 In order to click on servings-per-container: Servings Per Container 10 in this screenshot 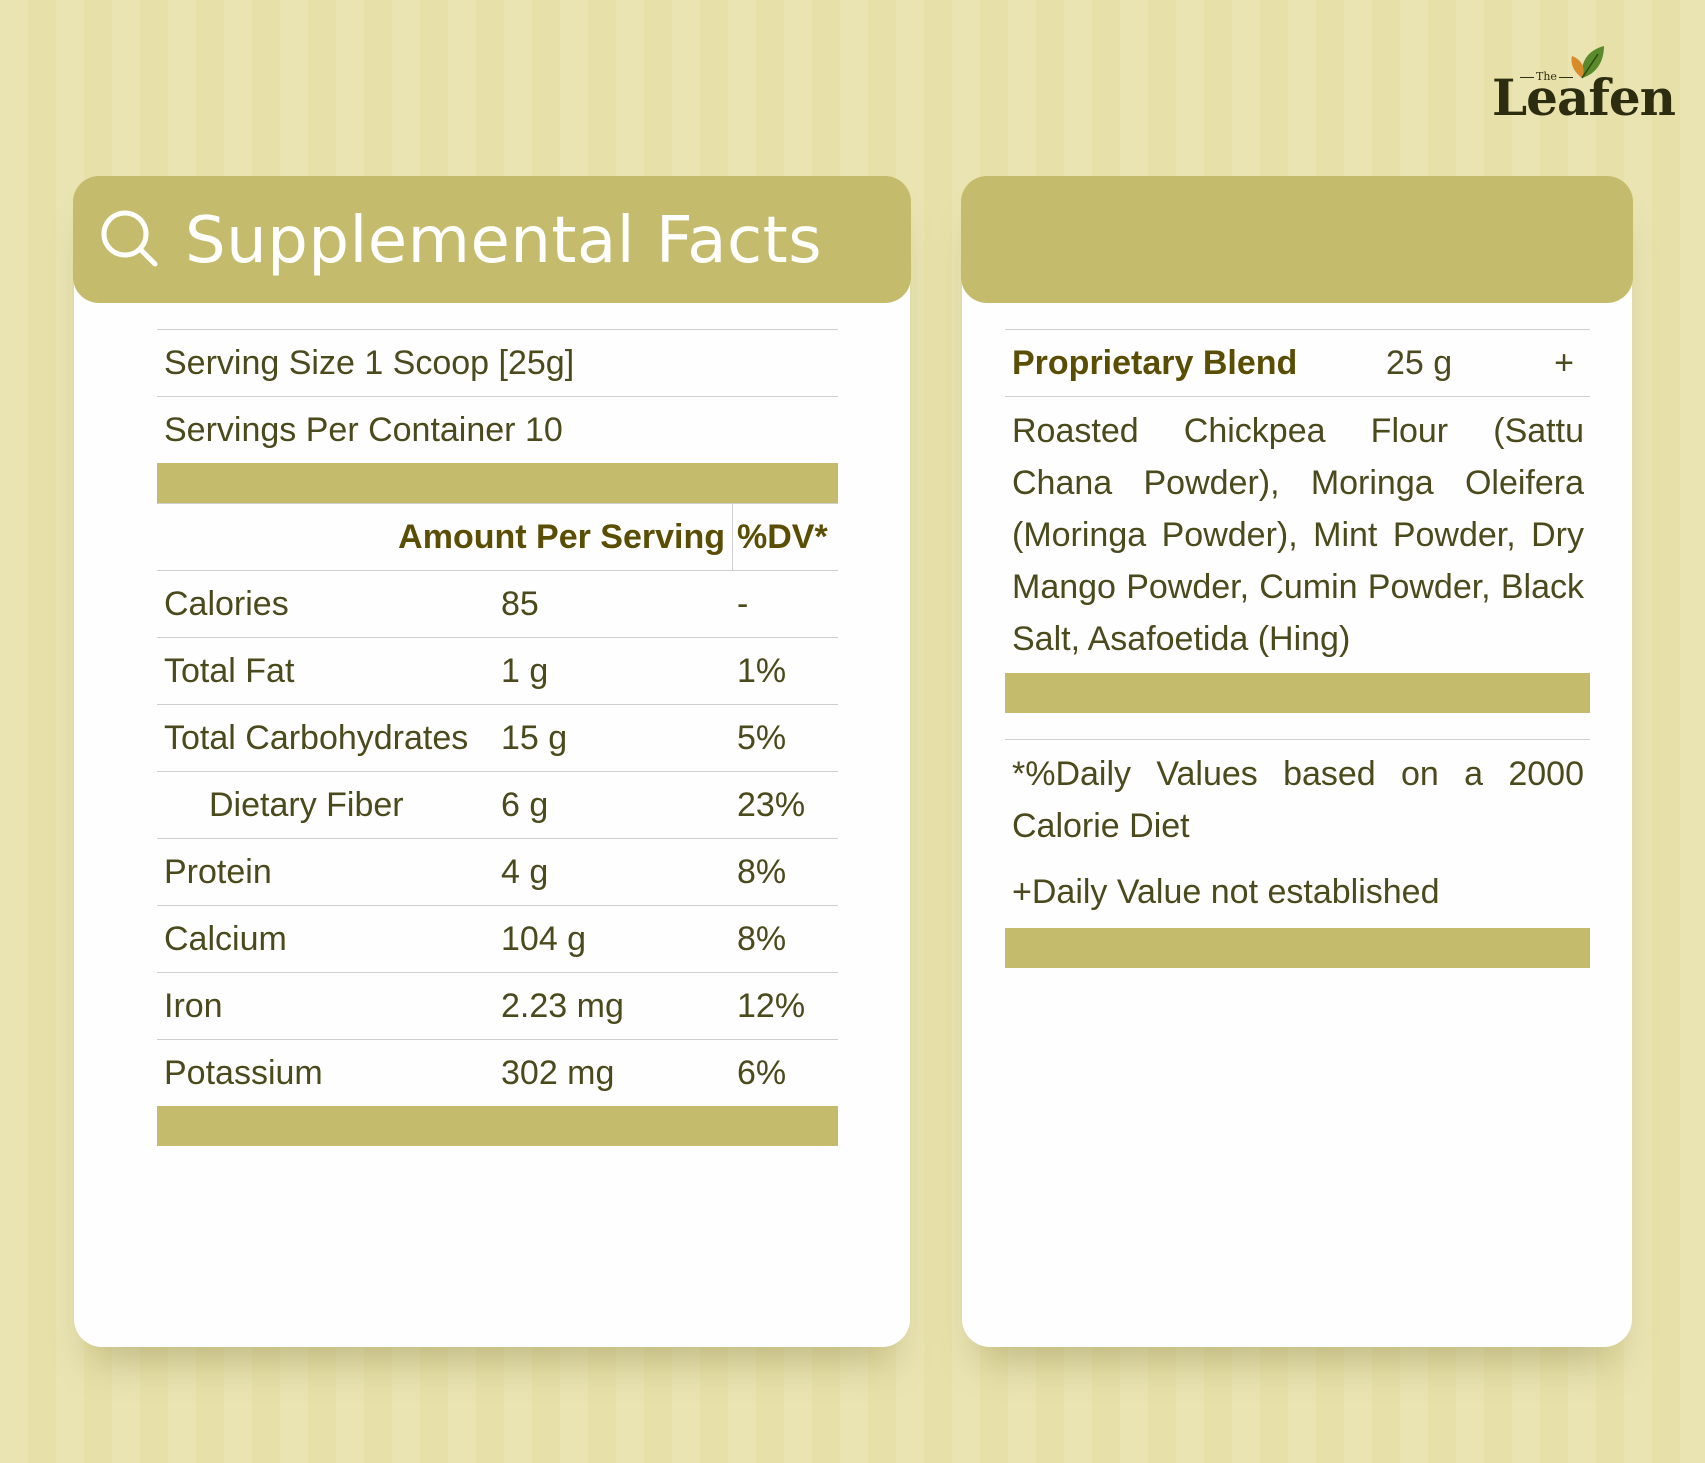, I will do `click(363, 430)`.